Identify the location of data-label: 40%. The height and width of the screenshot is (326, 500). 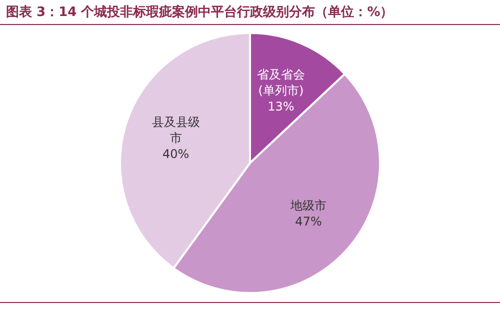
(176, 154).